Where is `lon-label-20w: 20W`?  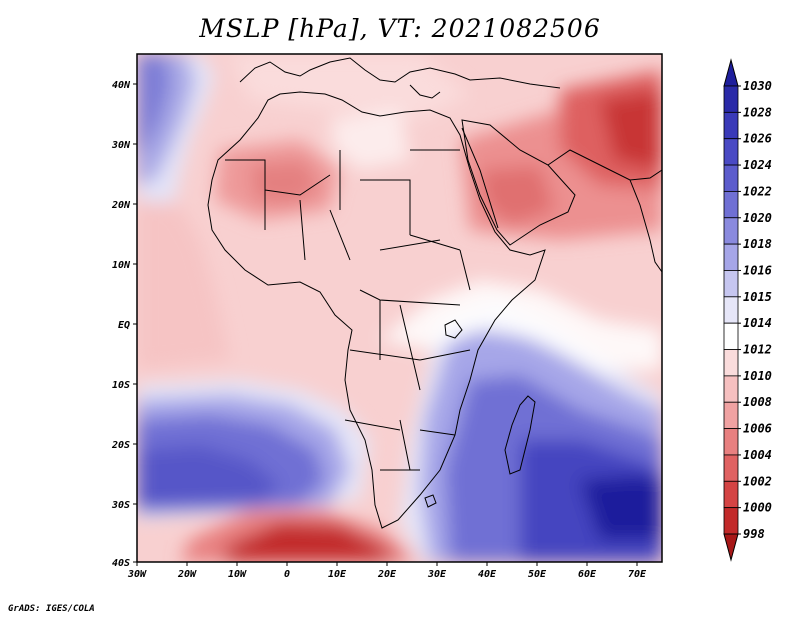
lon-label-20w: 20W is located at coordinates (187, 574).